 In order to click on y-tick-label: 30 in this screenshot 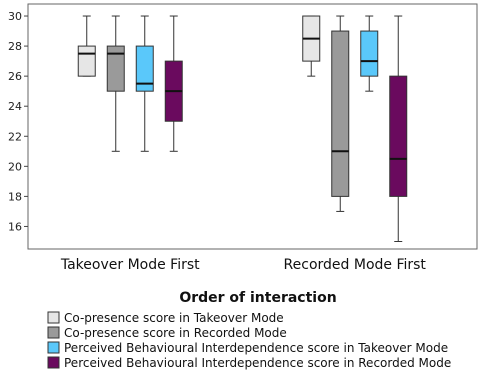, I will do `click(15, 16)`.